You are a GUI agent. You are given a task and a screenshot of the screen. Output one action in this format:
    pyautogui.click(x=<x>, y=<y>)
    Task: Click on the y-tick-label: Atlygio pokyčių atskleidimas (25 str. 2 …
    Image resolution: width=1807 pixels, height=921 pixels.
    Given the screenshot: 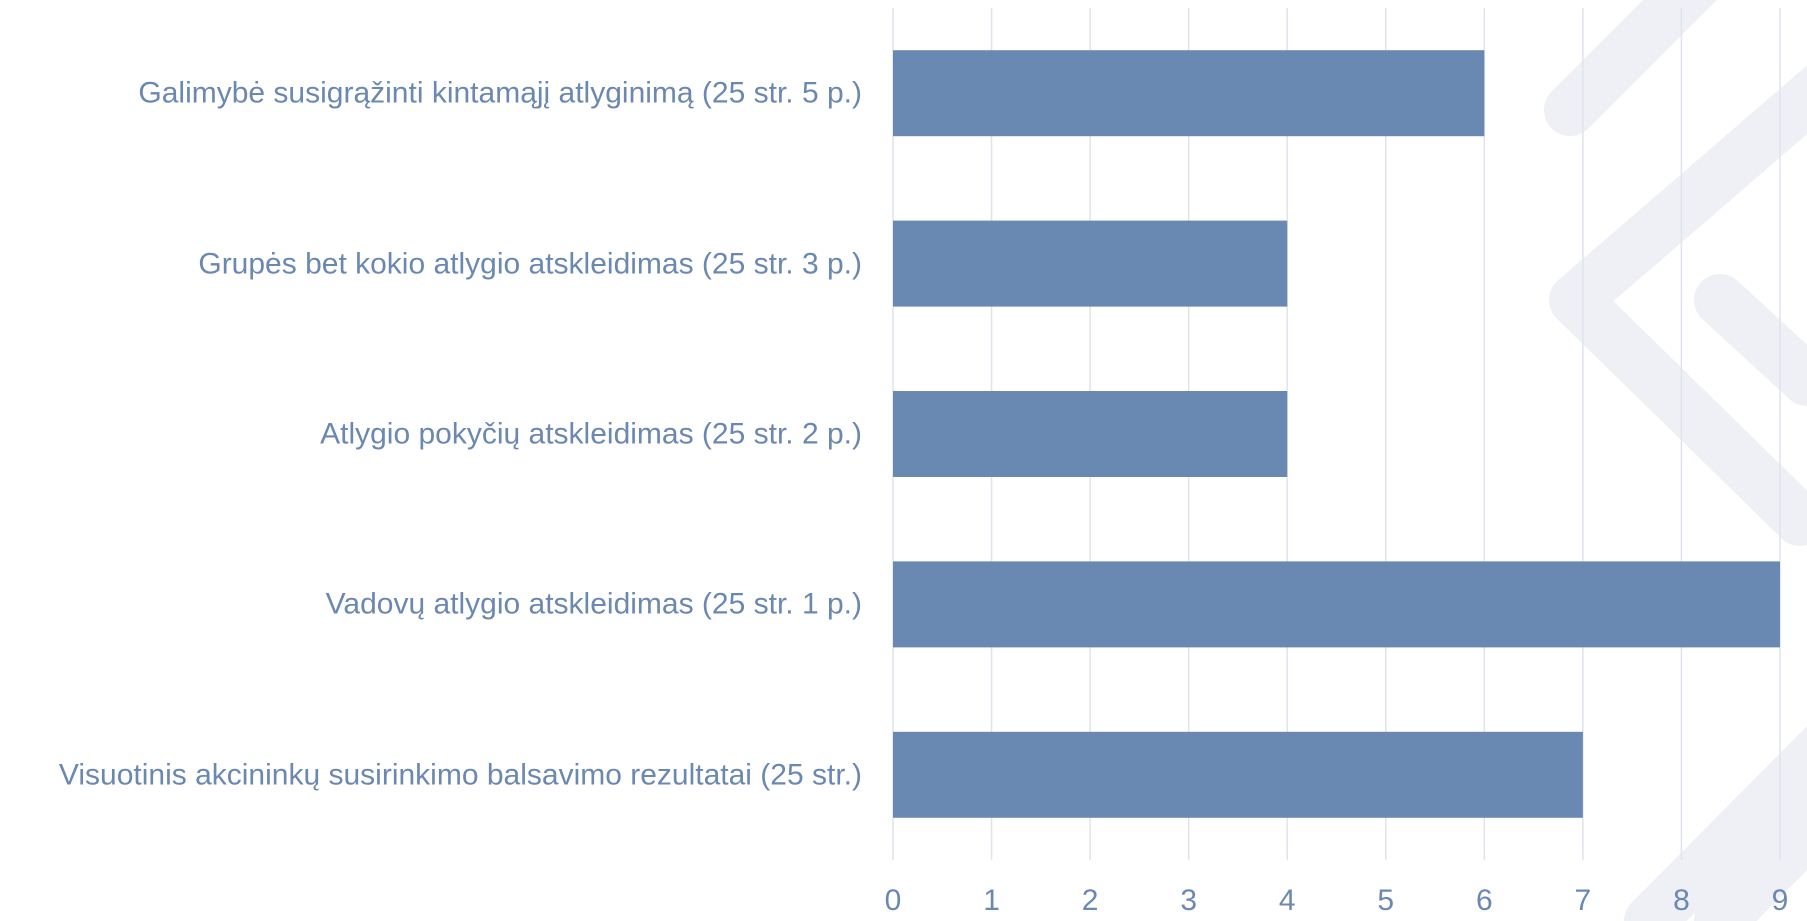 What is the action you would take?
    pyautogui.click(x=591, y=434)
    